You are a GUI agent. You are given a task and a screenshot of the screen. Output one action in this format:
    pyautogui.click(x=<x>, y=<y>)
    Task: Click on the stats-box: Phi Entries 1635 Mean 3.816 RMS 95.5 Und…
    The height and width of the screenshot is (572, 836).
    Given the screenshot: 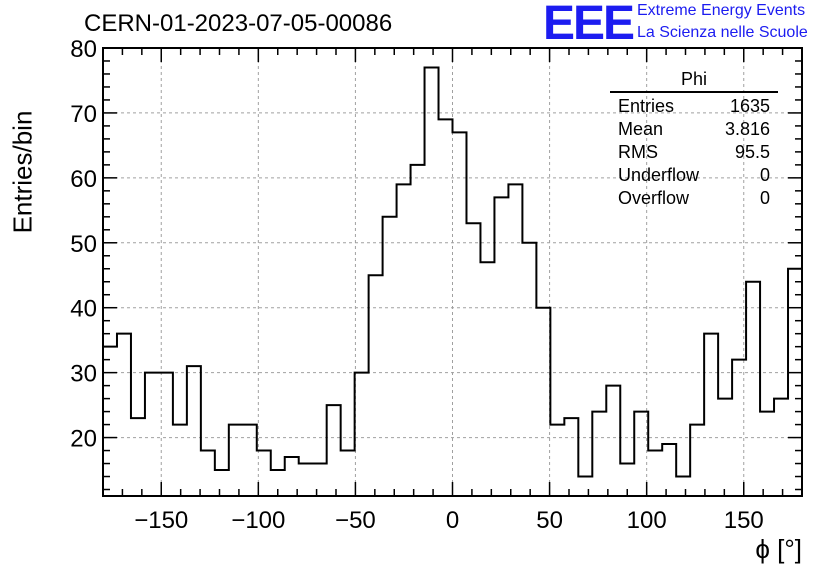 What is the action you would take?
    pyautogui.click(x=694, y=139)
    